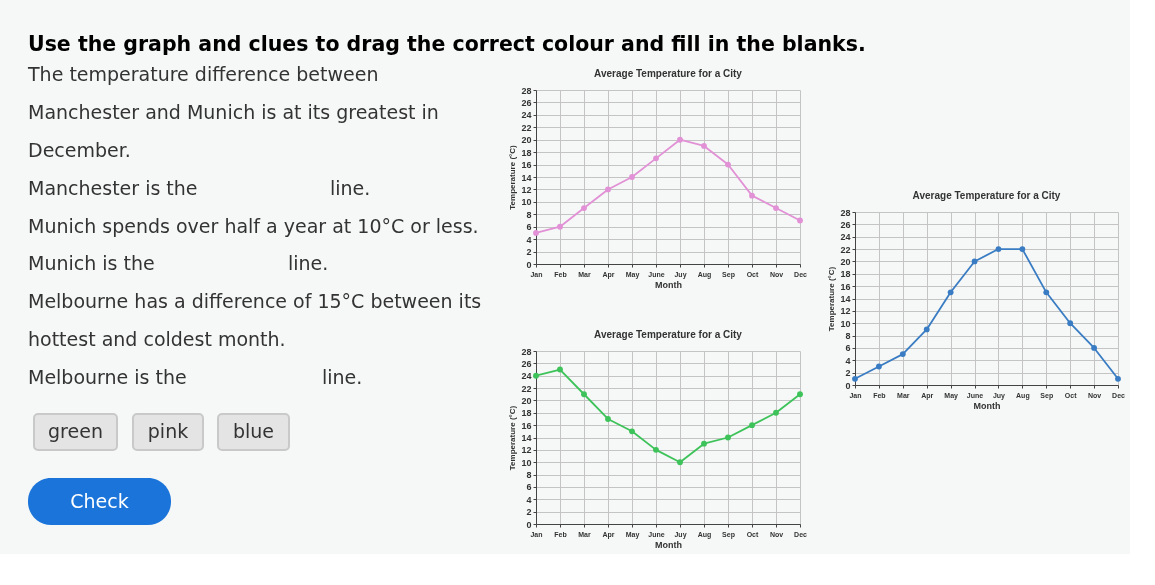 This screenshot has height=585, width=1155. I want to click on text: Check, so click(99, 501).